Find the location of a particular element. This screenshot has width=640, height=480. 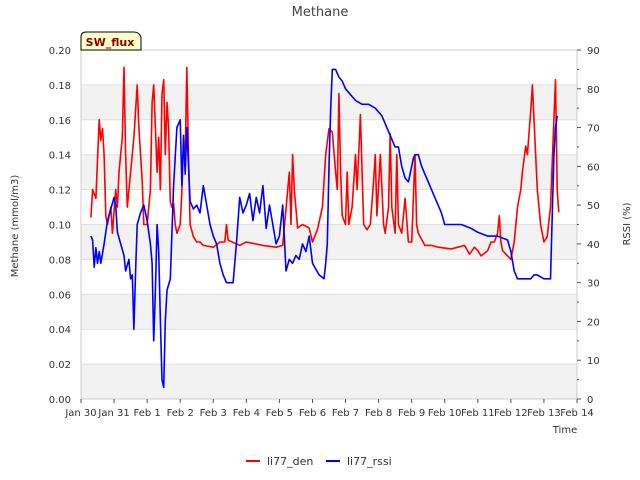

y2-tick-label: 30 is located at coordinates (593, 284).